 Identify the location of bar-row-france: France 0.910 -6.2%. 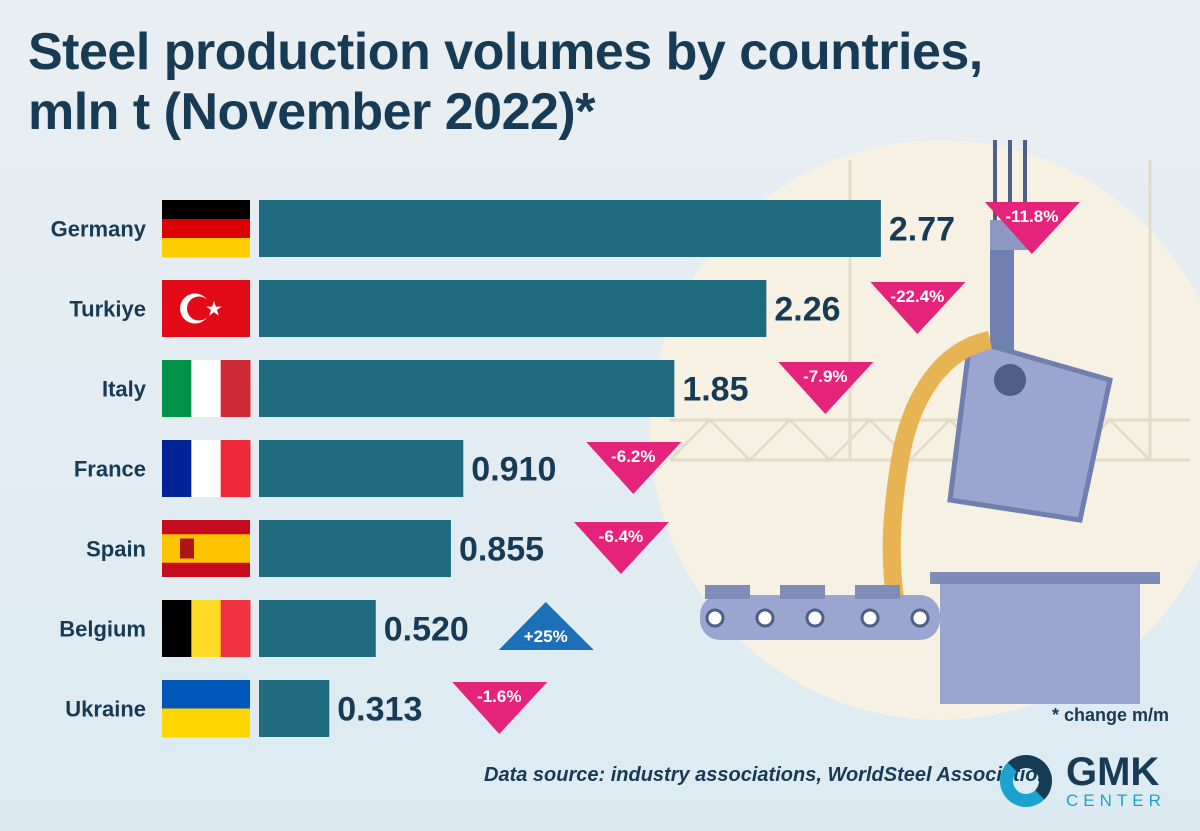
(378, 468).